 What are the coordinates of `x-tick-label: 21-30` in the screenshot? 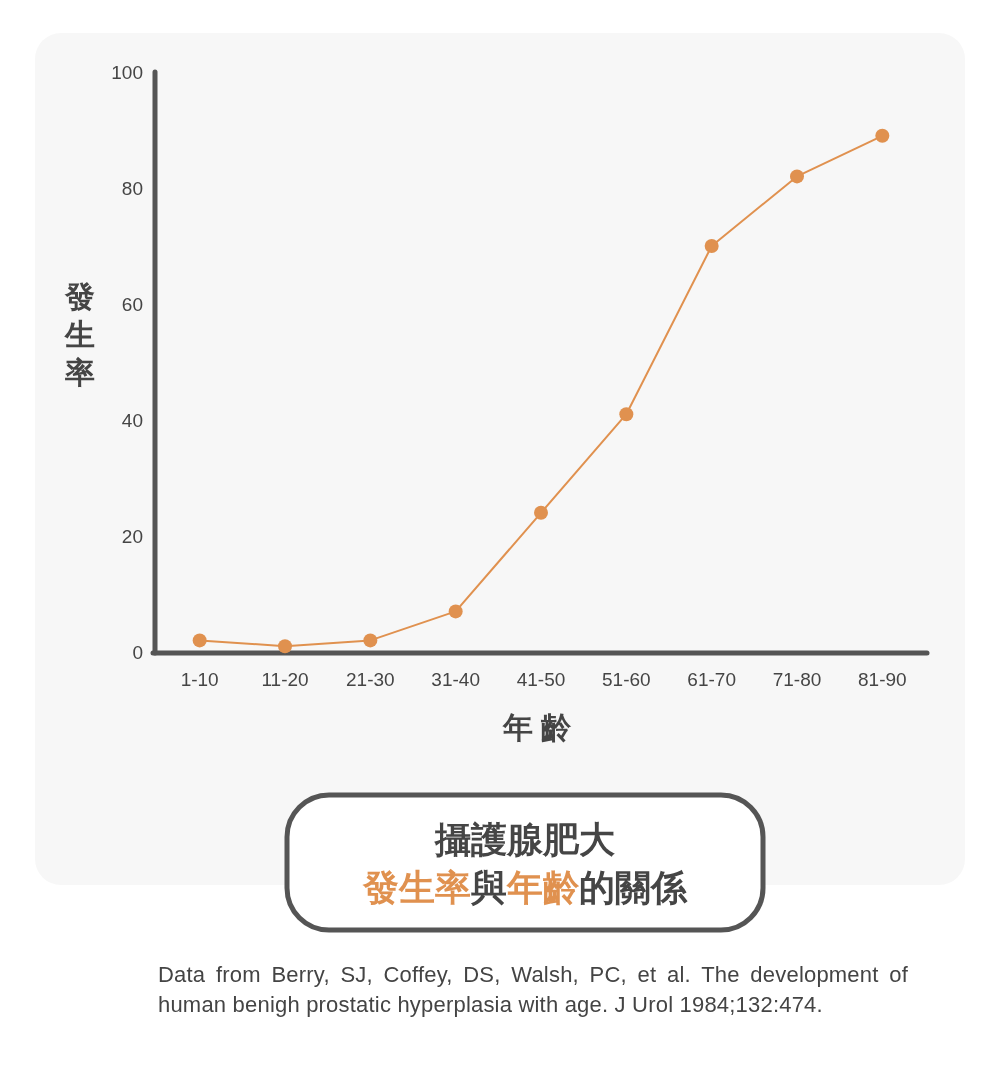 It's located at (370, 679).